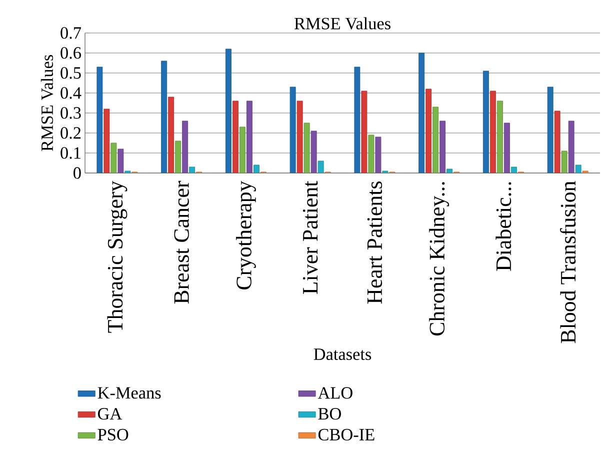 The height and width of the screenshot is (466, 603). I want to click on y-tick-label: 0.6, so click(70, 53).